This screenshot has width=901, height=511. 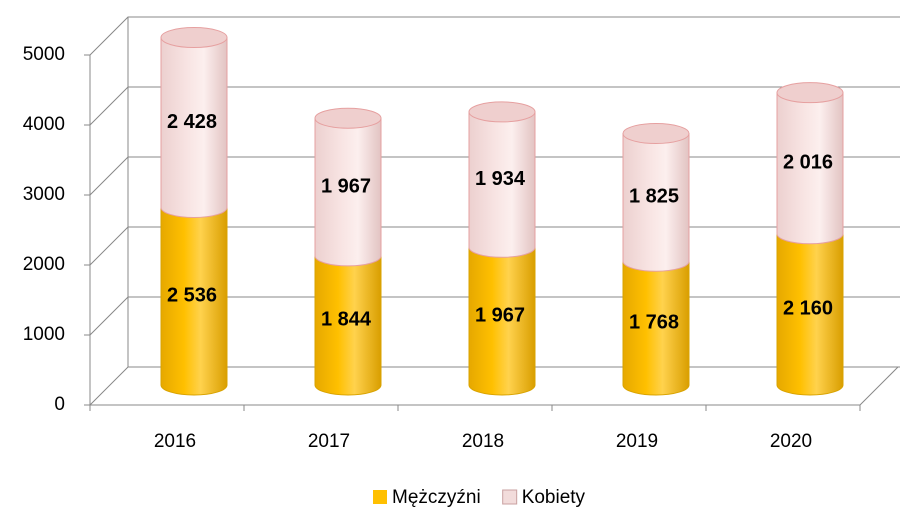 I want to click on y-tick-label: 3000, so click(x=44, y=194).